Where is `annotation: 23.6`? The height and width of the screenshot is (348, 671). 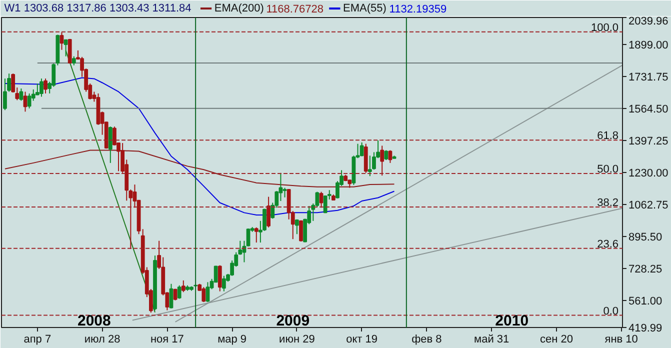
annotation: 23.6 is located at coordinates (608, 244).